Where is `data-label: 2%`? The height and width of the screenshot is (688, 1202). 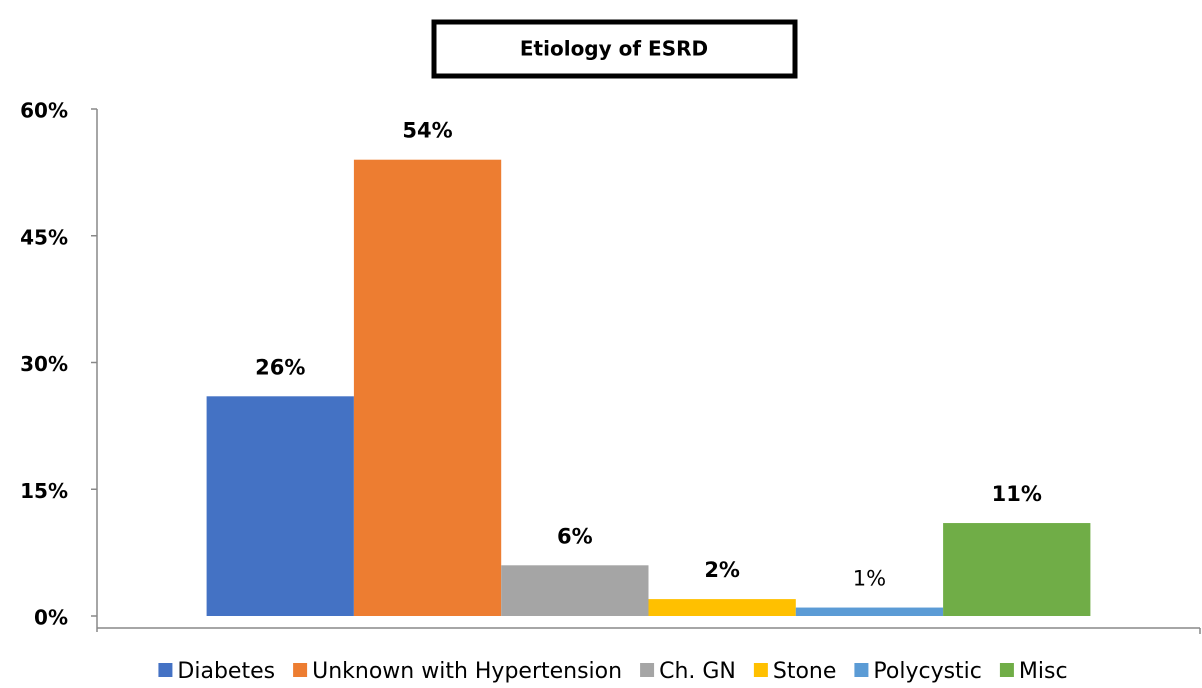
data-label: 2% is located at coordinates (722, 570).